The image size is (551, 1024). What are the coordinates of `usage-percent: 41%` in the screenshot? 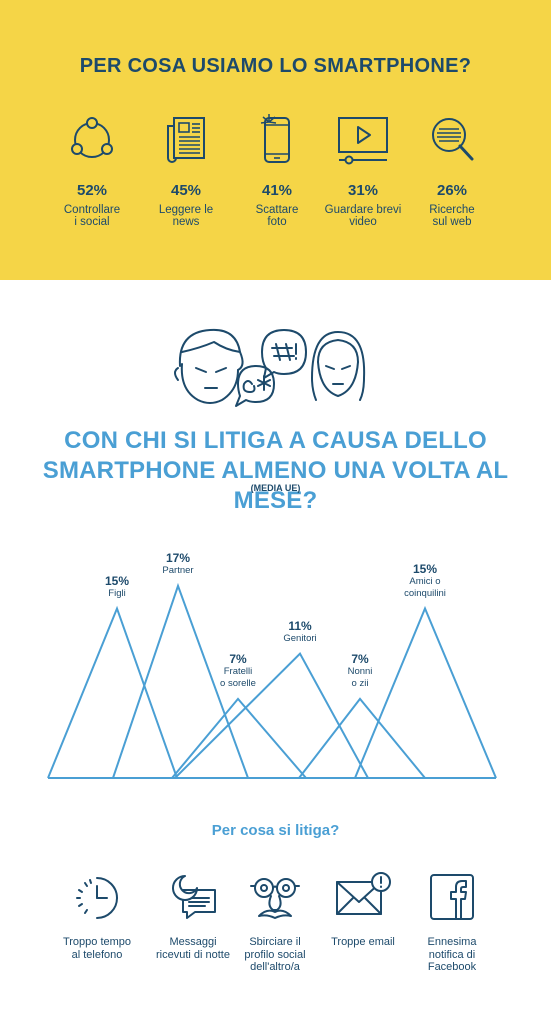 It's located at (277, 190).